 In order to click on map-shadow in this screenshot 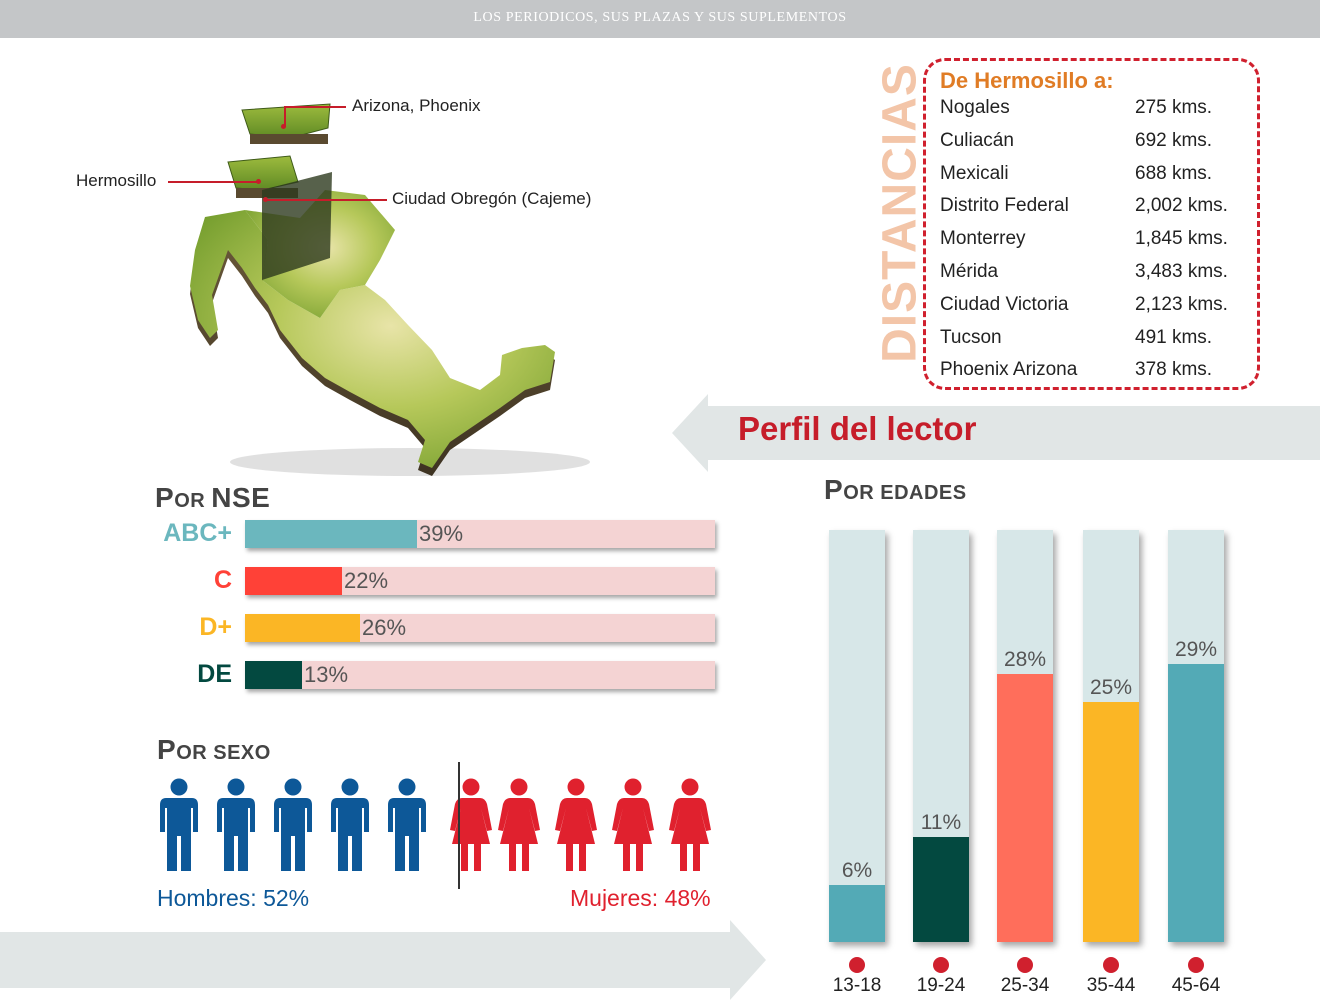, I will do `click(410, 462)`.